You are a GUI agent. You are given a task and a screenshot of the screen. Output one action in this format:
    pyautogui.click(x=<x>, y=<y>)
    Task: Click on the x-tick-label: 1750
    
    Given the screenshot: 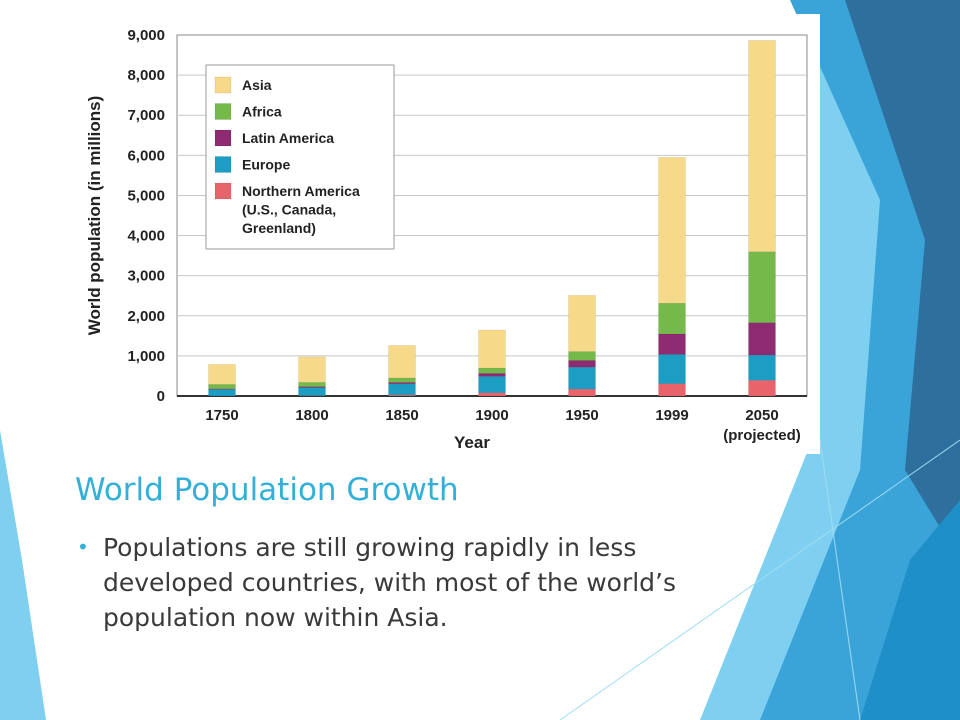 What is the action you would take?
    pyautogui.click(x=221, y=415)
    